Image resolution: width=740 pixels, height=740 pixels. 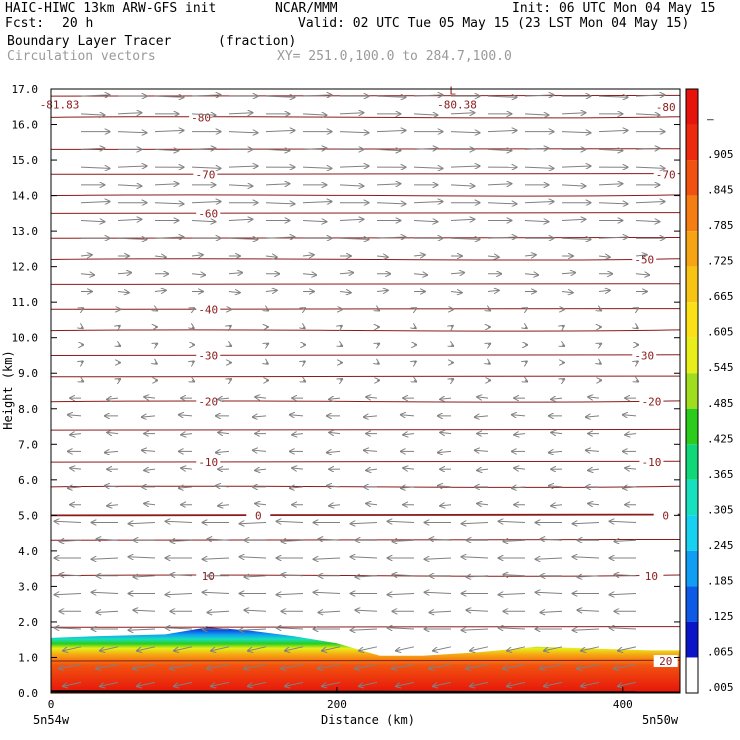 I want to click on y-tick-label: 15.0, so click(x=25, y=160).